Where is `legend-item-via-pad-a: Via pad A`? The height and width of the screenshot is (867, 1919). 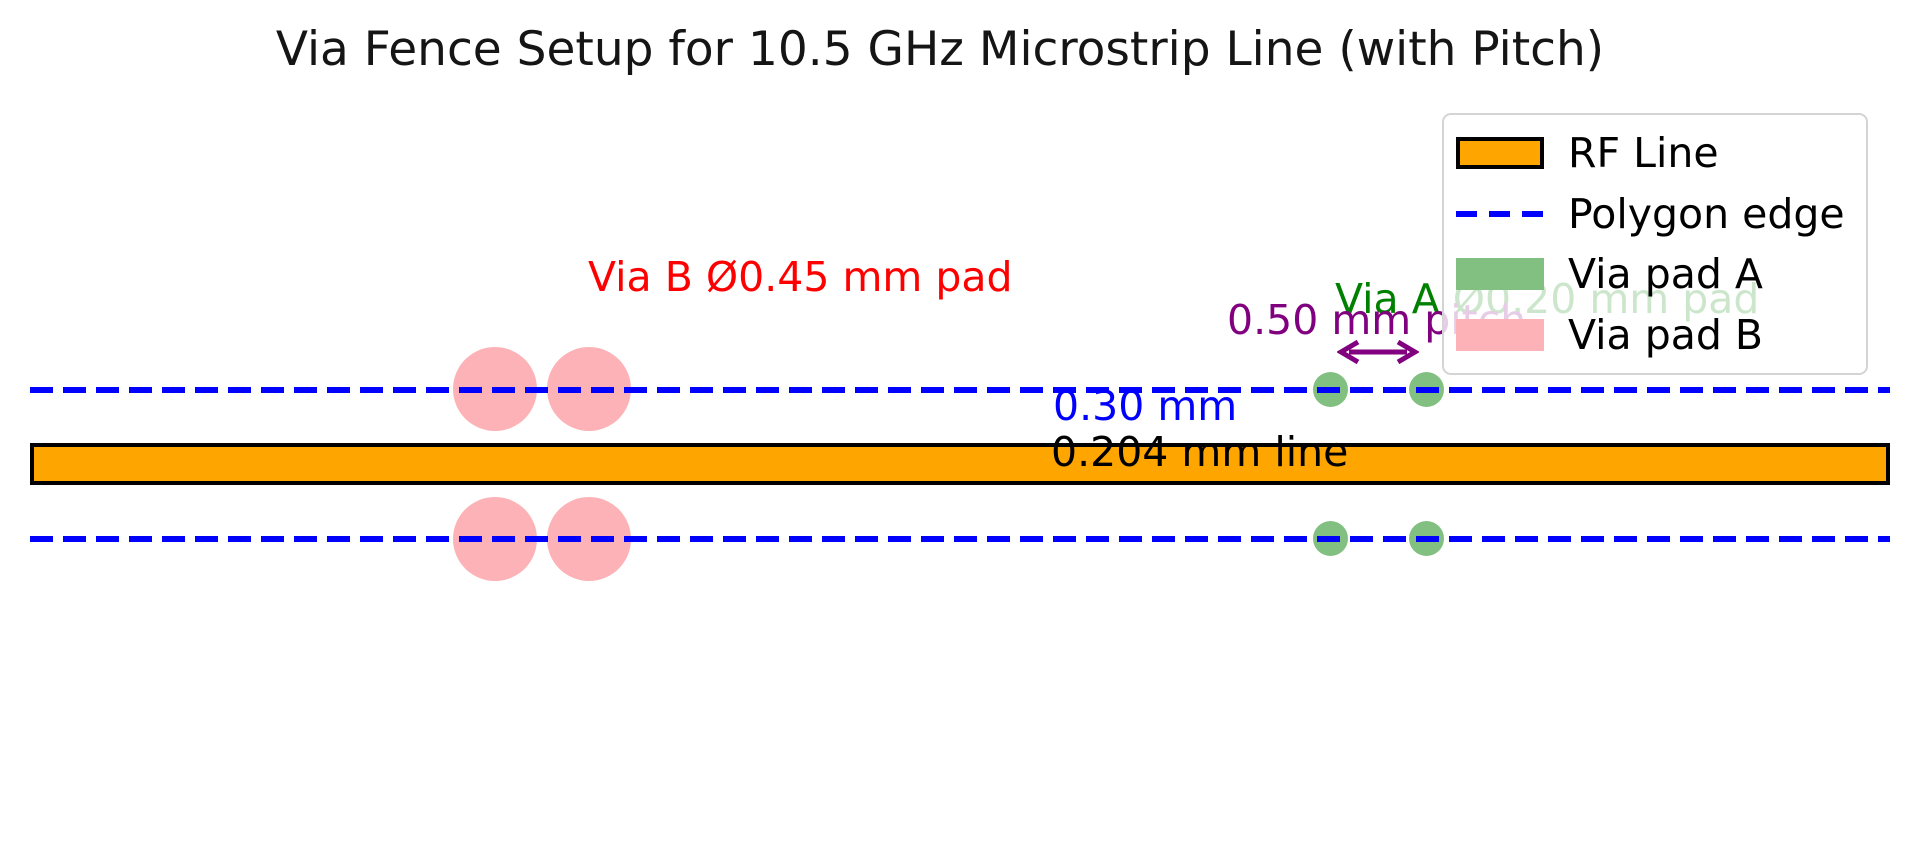
legend-item-via-pad-a: Via pad A is located at coordinates (1658, 274).